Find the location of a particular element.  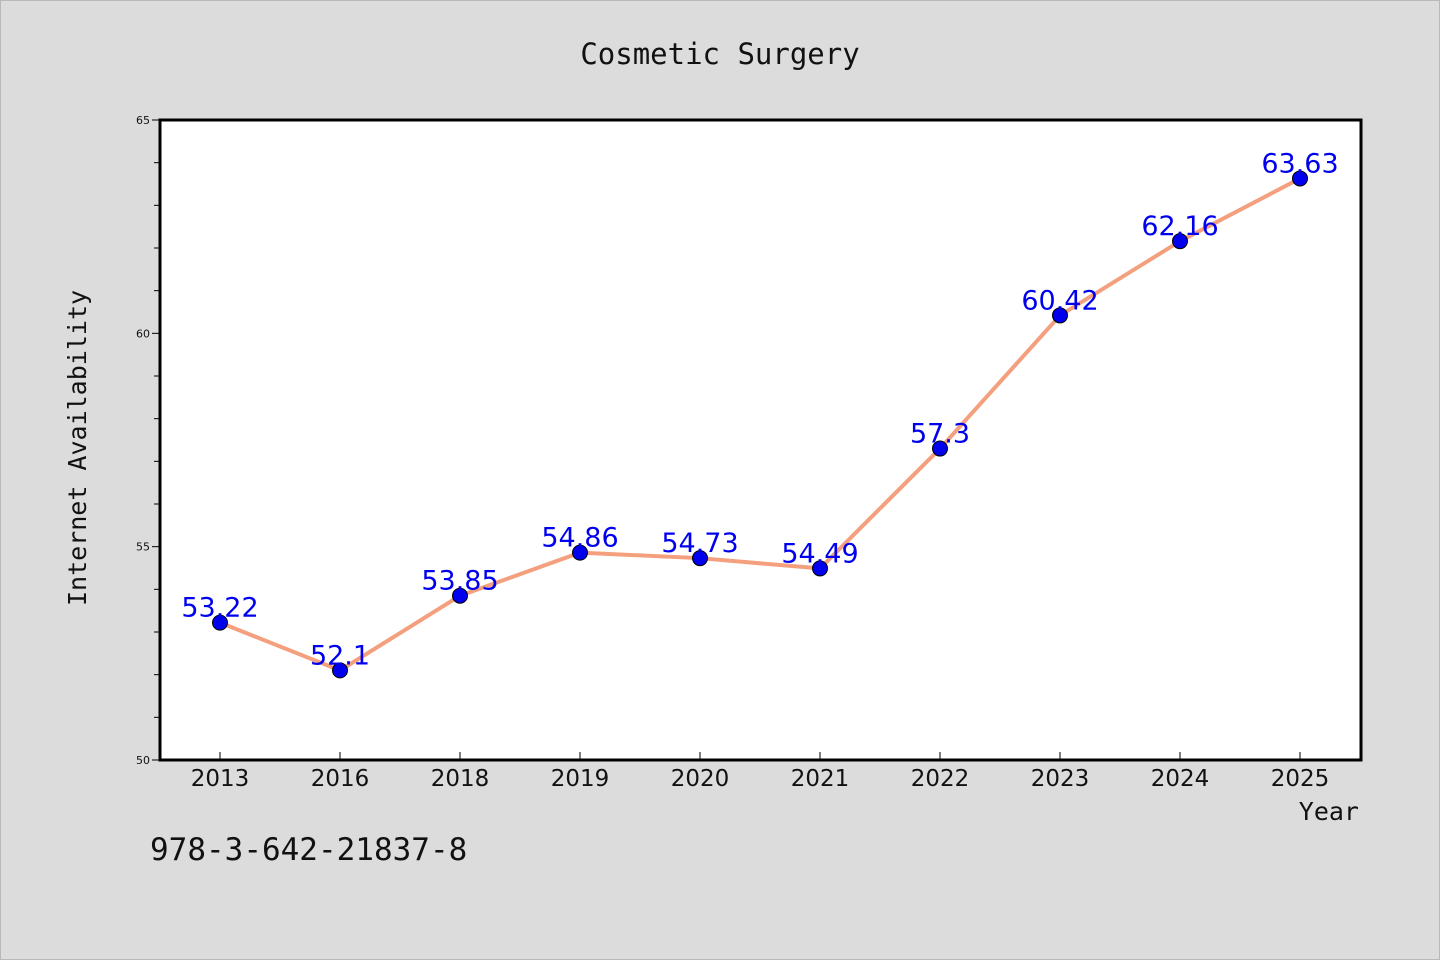

x-tick-label: 2023 is located at coordinates (1060, 779).